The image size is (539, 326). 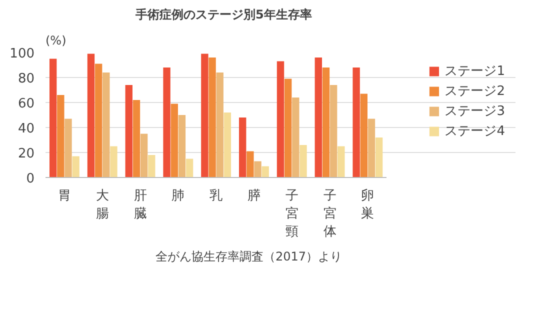 I want to click on y-axis-title: (%), so click(x=56, y=41).